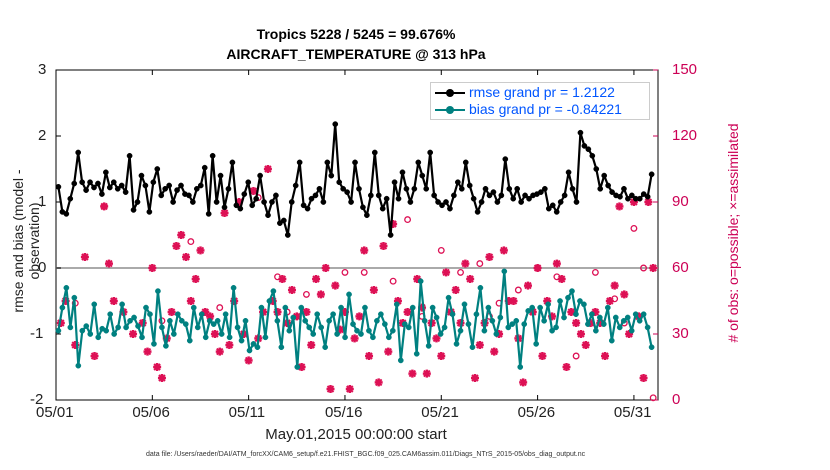 The height and width of the screenshot is (470, 830). What do you see at coordinates (450, 110) in the screenshot?
I see `legend-bias-marker` at bounding box center [450, 110].